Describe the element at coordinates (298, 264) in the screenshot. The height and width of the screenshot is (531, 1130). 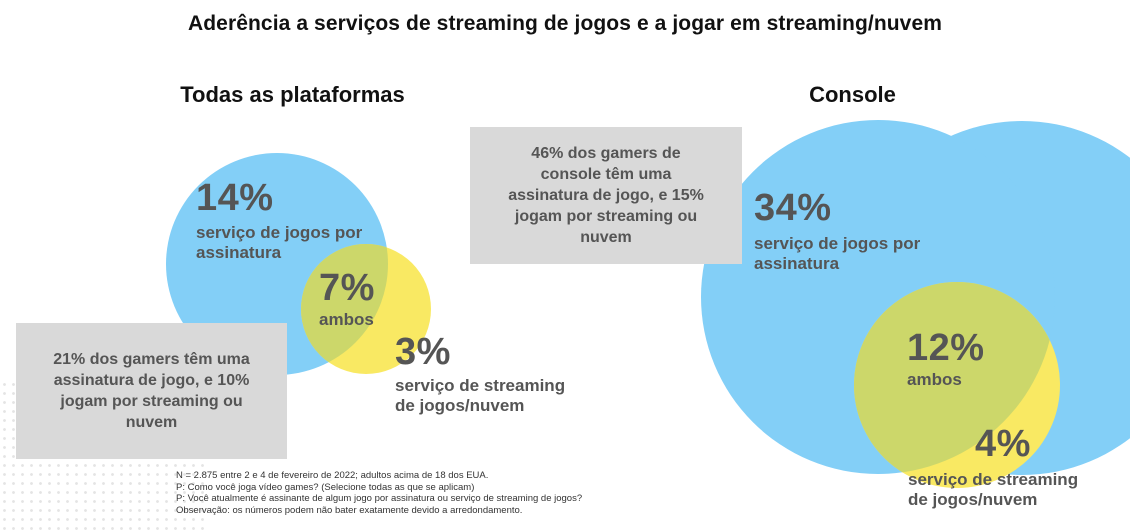
I see `venn-all-platforms` at that location.